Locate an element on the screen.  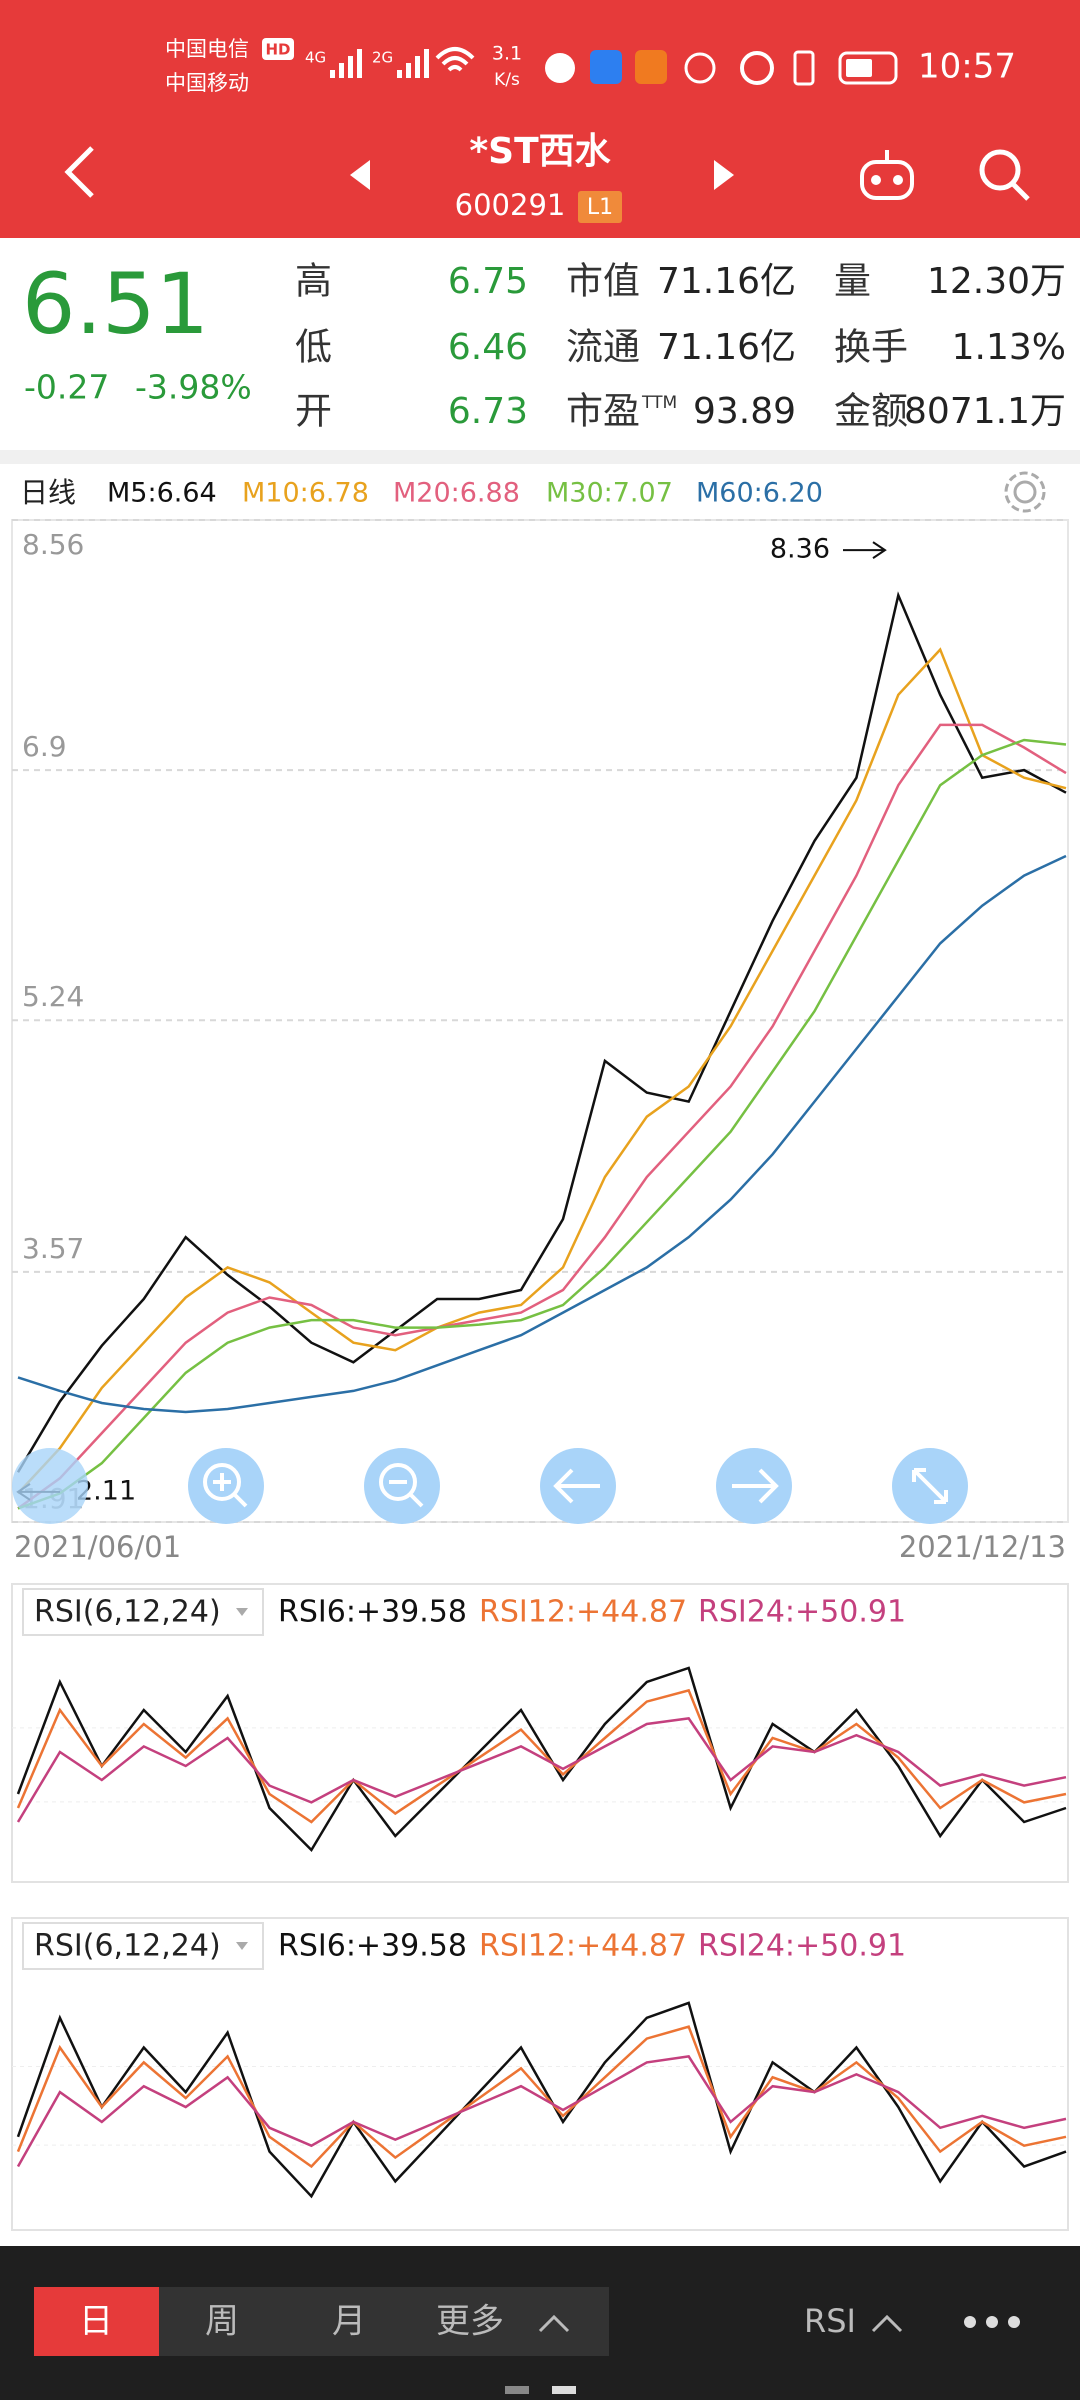
next-stock is located at coordinates (724, 175).